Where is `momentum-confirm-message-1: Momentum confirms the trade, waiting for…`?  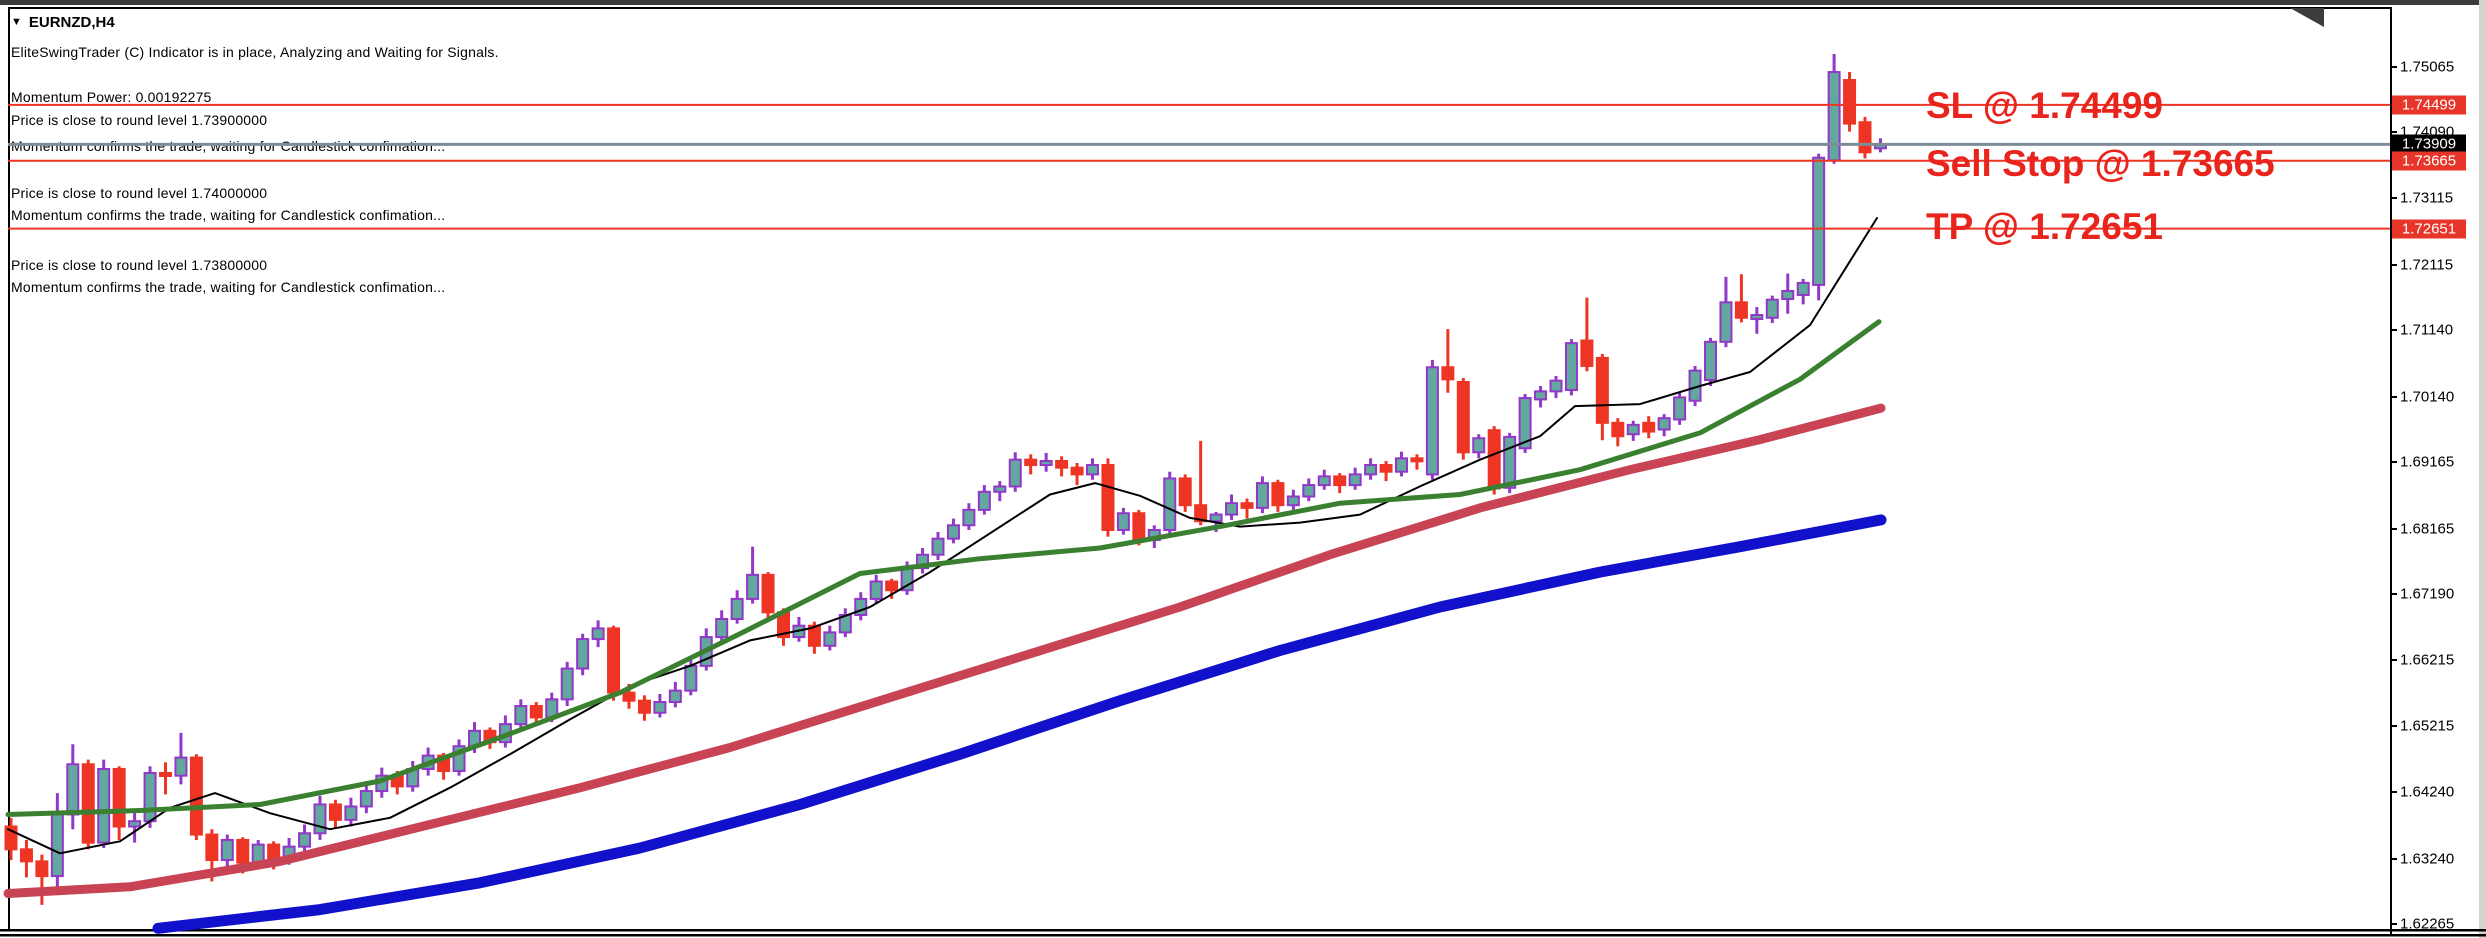 momentum-confirm-message-1: Momentum confirms the trade, waiting for… is located at coordinates (228, 146).